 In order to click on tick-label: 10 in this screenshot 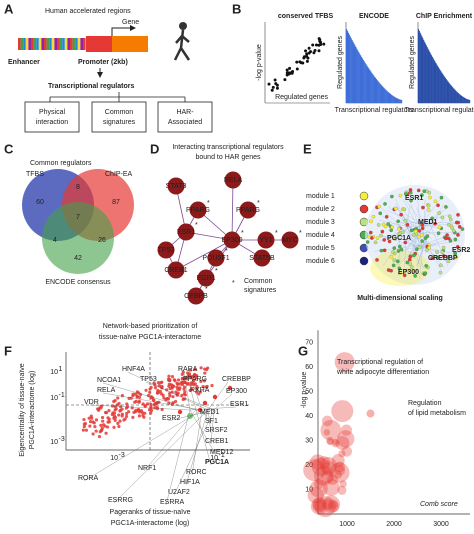, I will do `click(54, 372)`.